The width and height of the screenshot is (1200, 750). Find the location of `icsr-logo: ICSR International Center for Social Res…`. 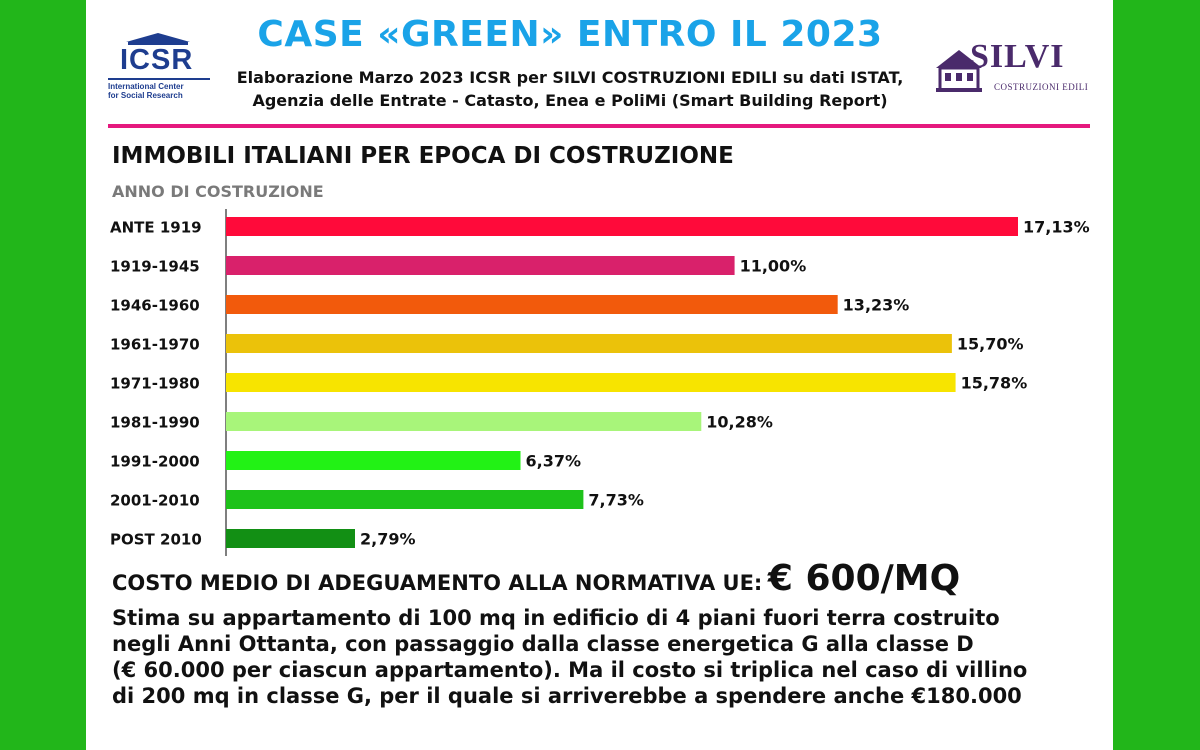

icsr-logo: ICSR International Center for Social Res… is located at coordinates (159, 66).